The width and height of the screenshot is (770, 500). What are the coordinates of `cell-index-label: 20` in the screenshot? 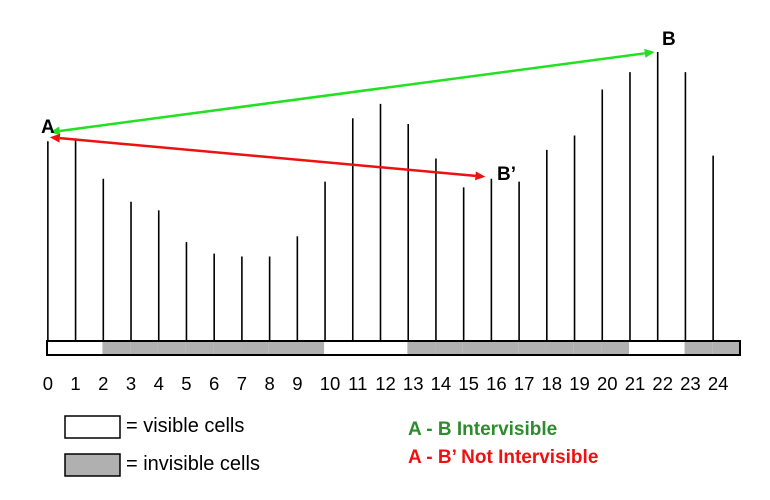 It's located at (607, 383).